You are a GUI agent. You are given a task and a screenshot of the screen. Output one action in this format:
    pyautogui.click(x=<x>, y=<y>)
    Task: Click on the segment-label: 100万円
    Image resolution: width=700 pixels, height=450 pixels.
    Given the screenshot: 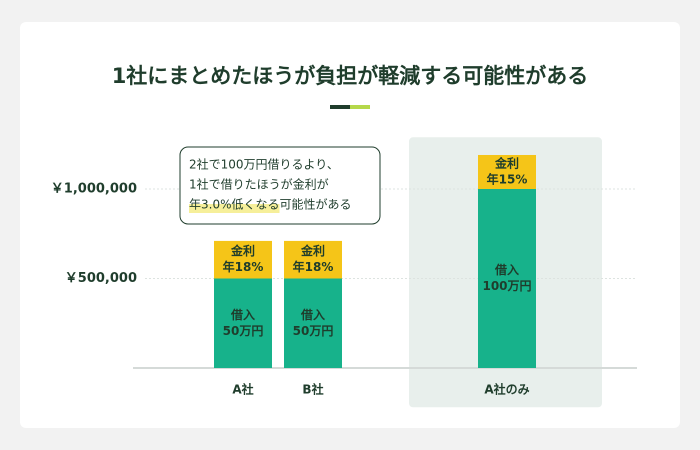 What is the action you would take?
    pyautogui.click(x=506, y=286)
    